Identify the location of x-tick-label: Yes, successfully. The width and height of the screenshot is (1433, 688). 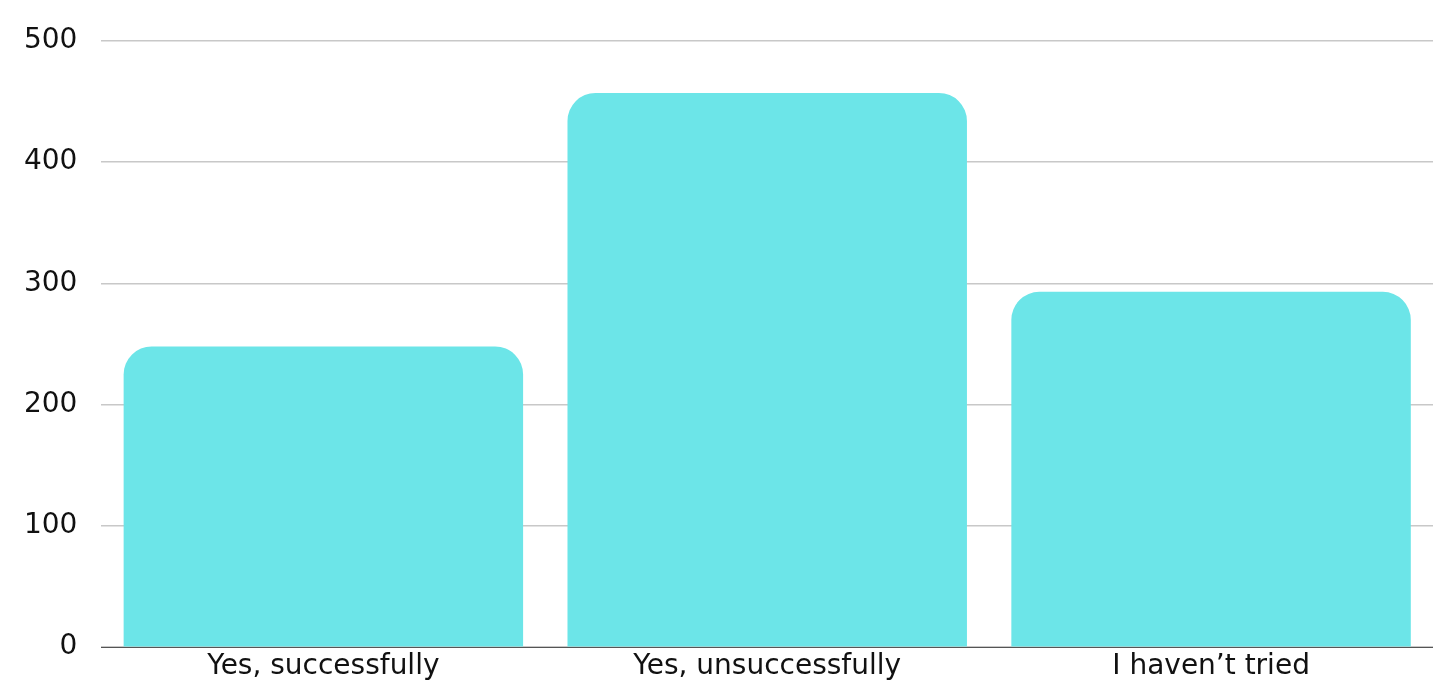
(323, 665).